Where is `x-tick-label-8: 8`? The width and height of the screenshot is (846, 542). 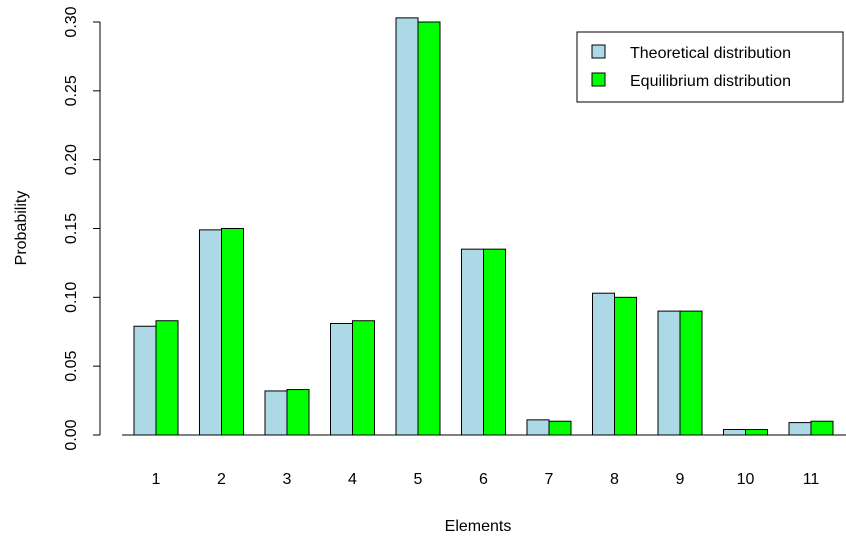 x-tick-label-8: 8 is located at coordinates (614, 479).